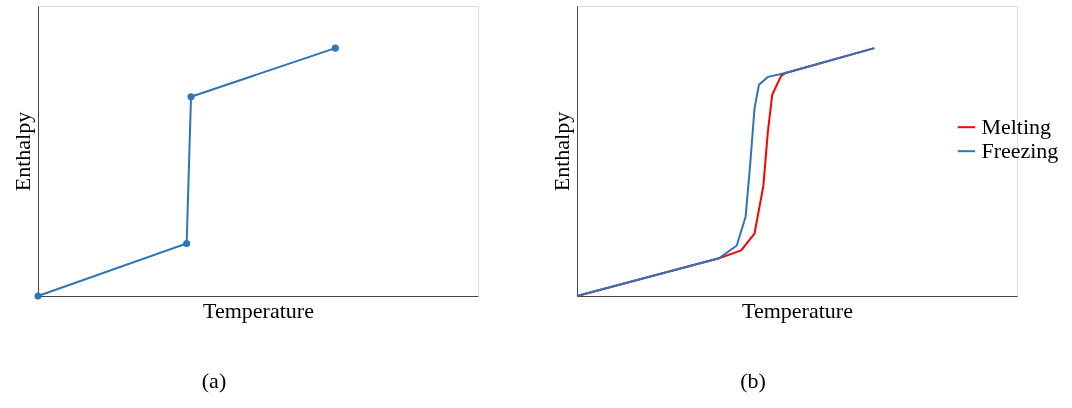 The width and height of the screenshot is (1072, 408). Describe the element at coordinates (1020, 151) in the screenshot. I see `legend-label: Freezing` at that location.